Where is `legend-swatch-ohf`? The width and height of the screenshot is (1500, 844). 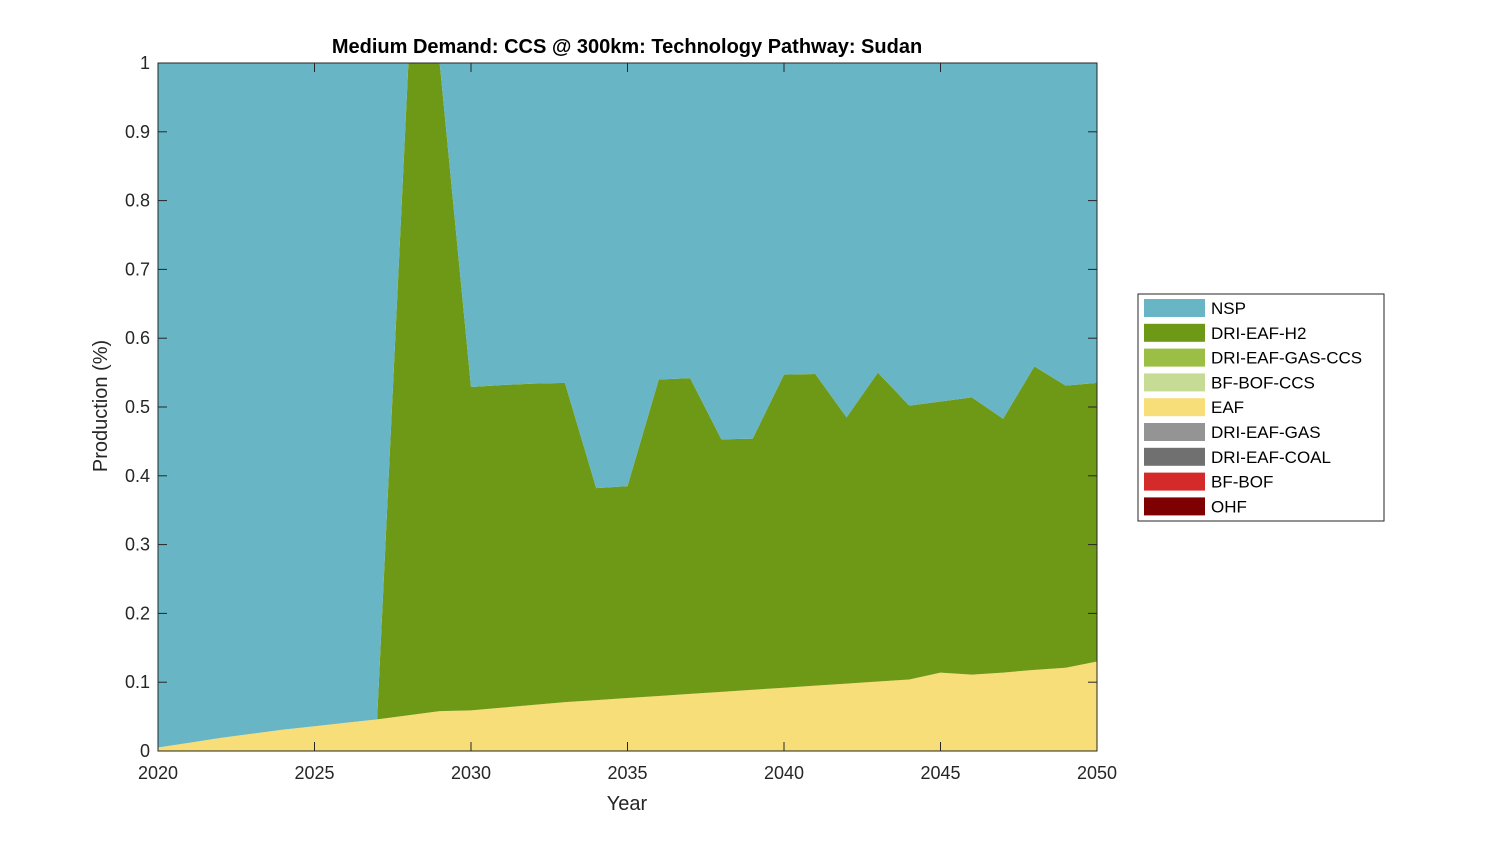
legend-swatch-ohf is located at coordinates (1174, 506).